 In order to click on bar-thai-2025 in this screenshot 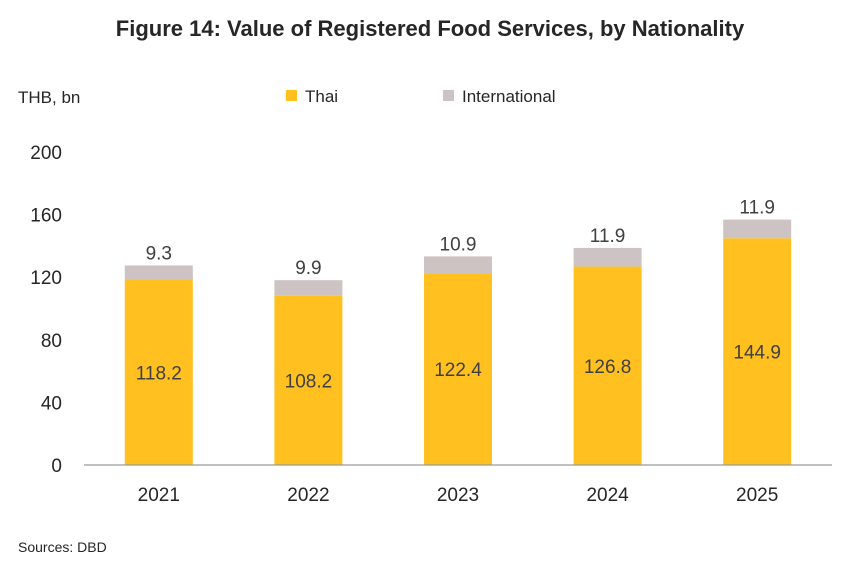, I will do `click(757, 351)`.